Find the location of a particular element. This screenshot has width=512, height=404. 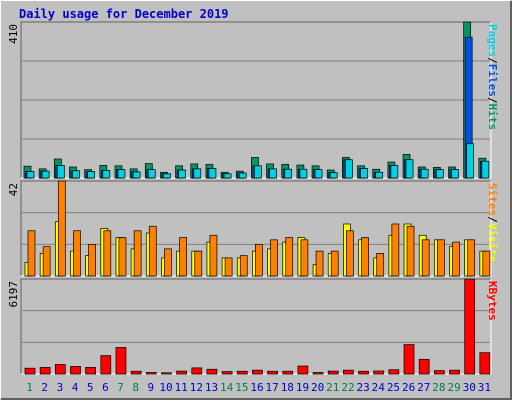

y-max-label: 410 is located at coordinates (13, 34).